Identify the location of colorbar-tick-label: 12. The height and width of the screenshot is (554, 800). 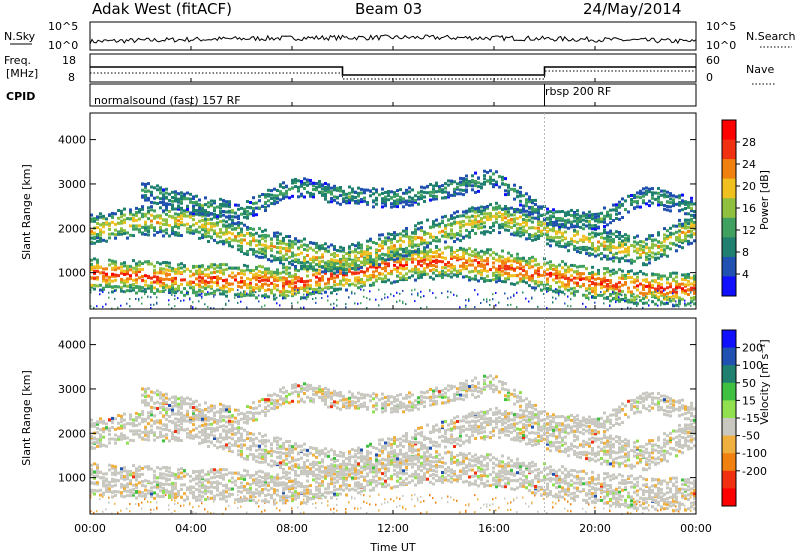
(749, 230).